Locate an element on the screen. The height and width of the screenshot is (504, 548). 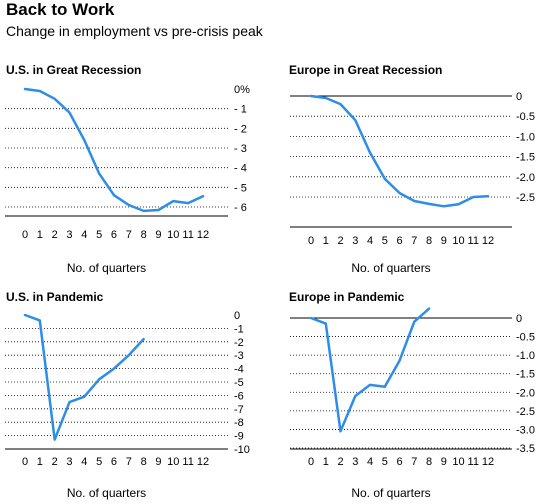
y-tick-label: - 1 is located at coordinates (240, 110).